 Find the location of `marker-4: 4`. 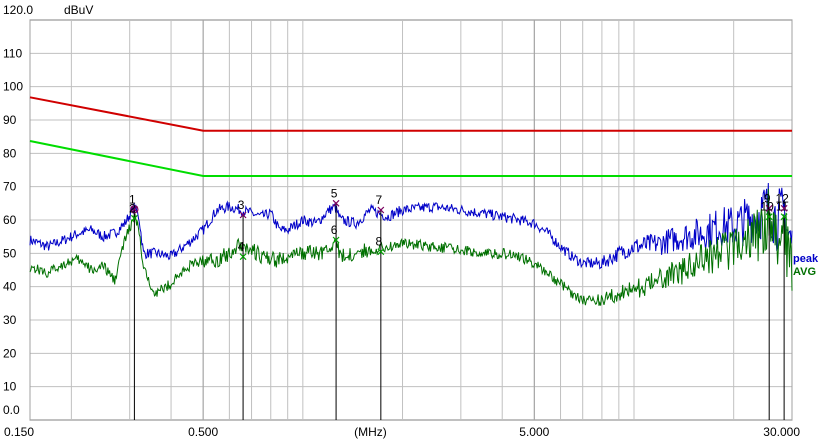

marker-4: 4 is located at coordinates (242, 250).